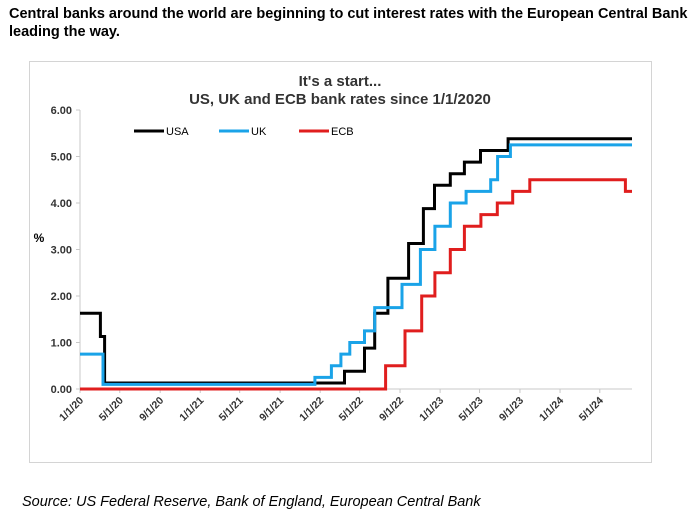  Describe the element at coordinates (61, 344) in the screenshot. I see `y-tick-label: 1.00` at that location.